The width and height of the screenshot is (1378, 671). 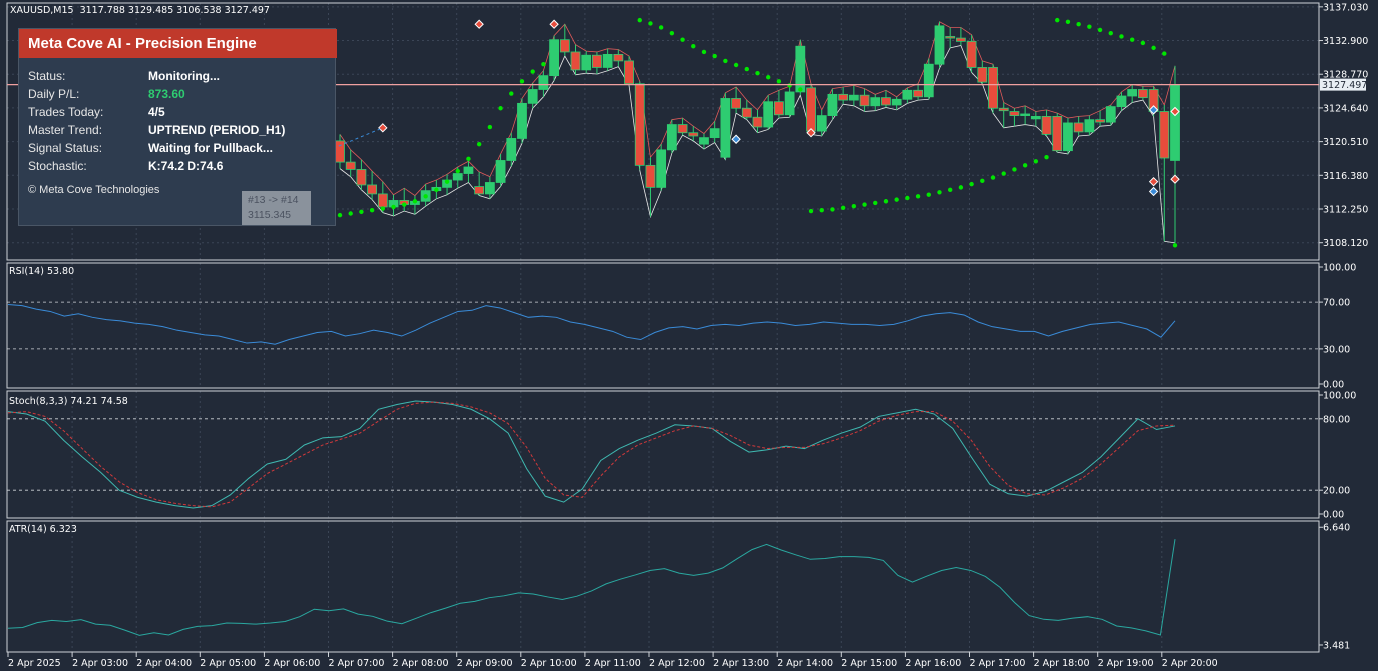 I want to click on price-tick-label: 3128.770, so click(x=1345, y=75).